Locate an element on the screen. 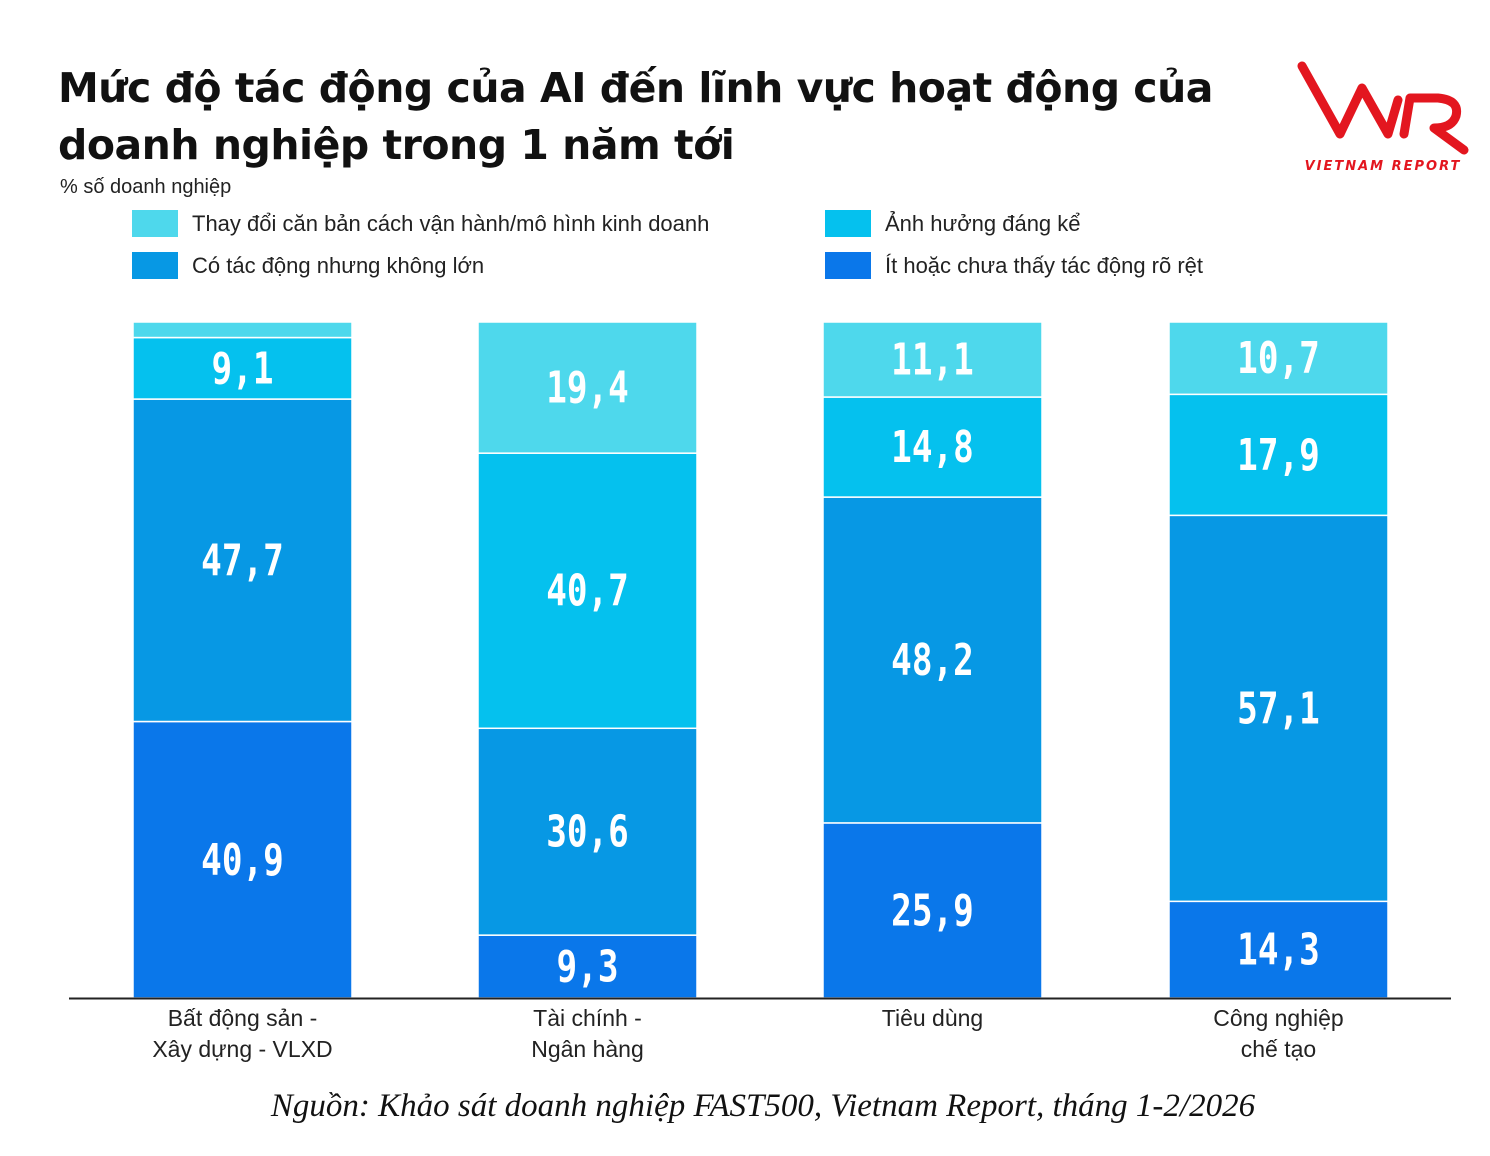  data-label: 47,7 is located at coordinates (242, 560).